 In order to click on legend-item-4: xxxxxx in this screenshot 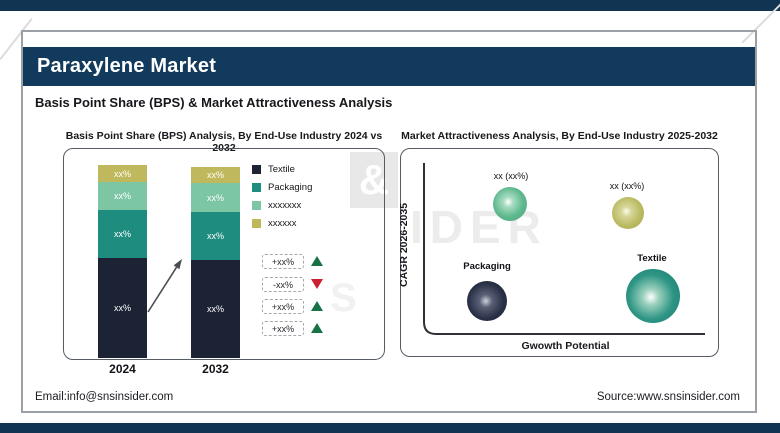, I will do `click(274, 223)`.